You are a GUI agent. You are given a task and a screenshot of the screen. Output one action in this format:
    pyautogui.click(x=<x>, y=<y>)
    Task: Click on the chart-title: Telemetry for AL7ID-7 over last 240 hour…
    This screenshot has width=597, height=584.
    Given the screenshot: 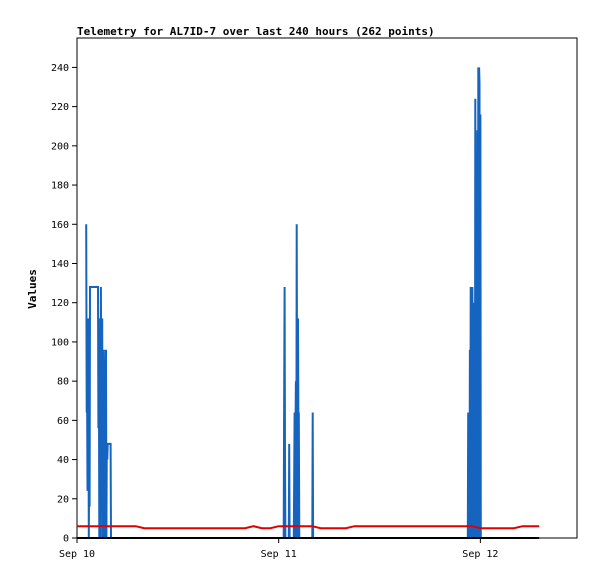 What is the action you would take?
    pyautogui.click(x=256, y=31)
    